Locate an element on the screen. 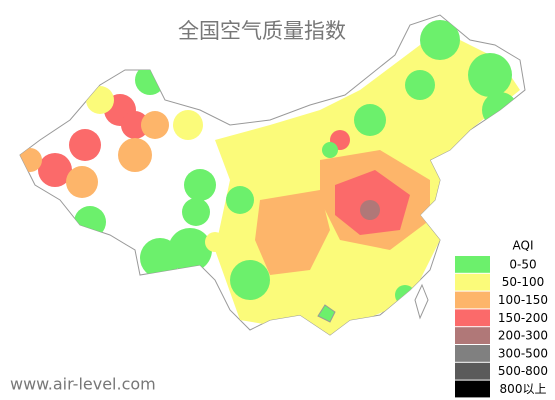  legend-title: AQI is located at coordinates (523, 246).